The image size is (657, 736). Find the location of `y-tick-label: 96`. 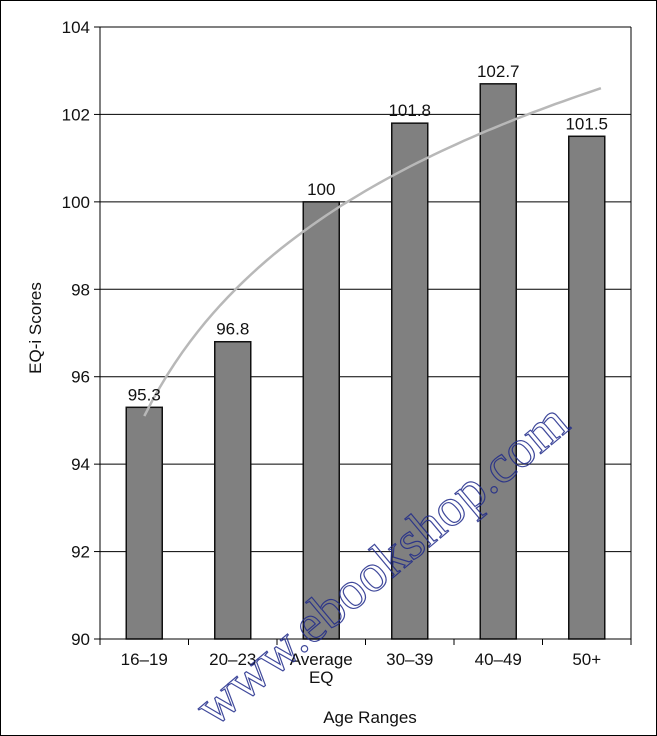

y-tick-label: 96 is located at coordinates (80, 377).